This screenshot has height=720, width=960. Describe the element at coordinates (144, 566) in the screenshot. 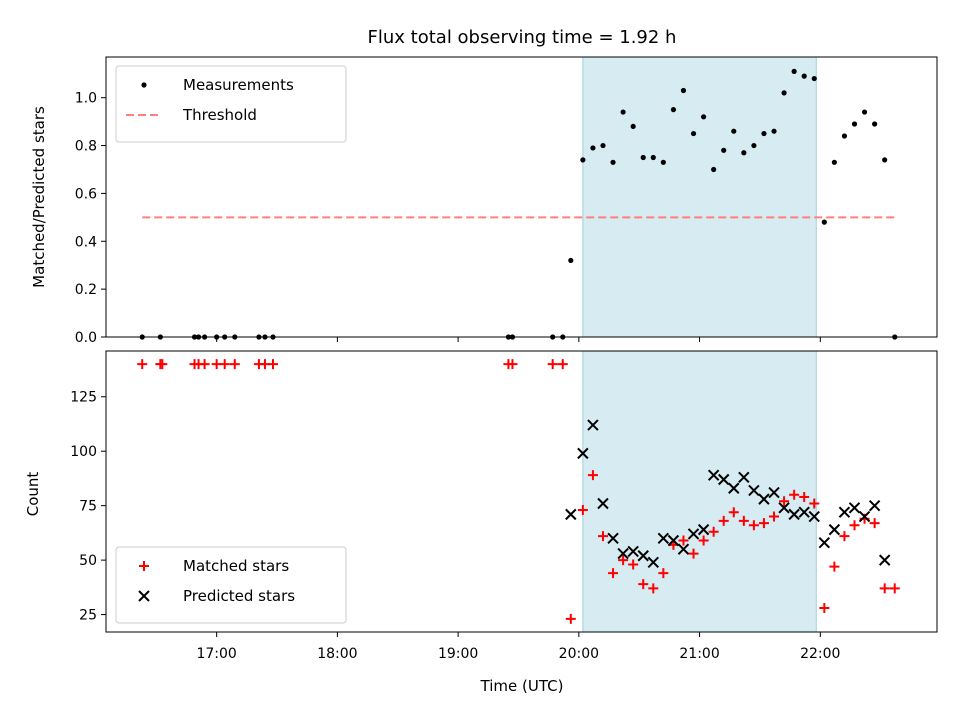

I see `legend-swatch-matched-stars` at that location.